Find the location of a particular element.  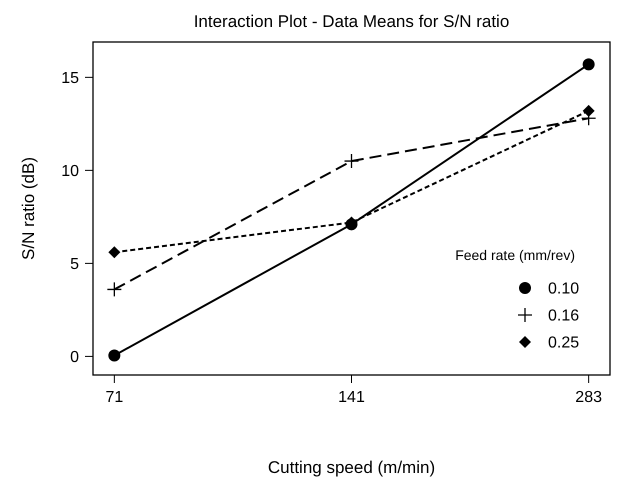

x-tick-label: 283 is located at coordinates (588, 397).